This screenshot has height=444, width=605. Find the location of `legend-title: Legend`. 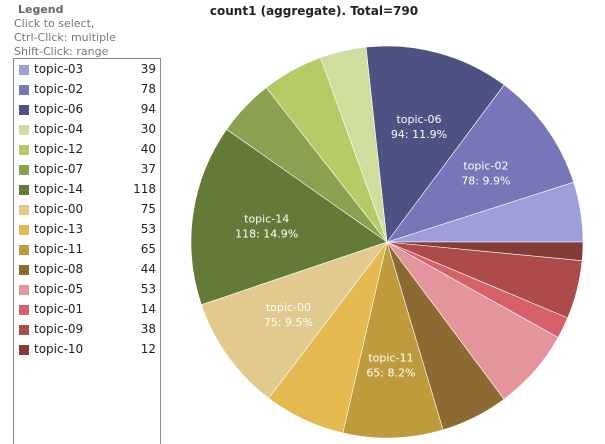

legend-title: Legend is located at coordinates (41, 9).